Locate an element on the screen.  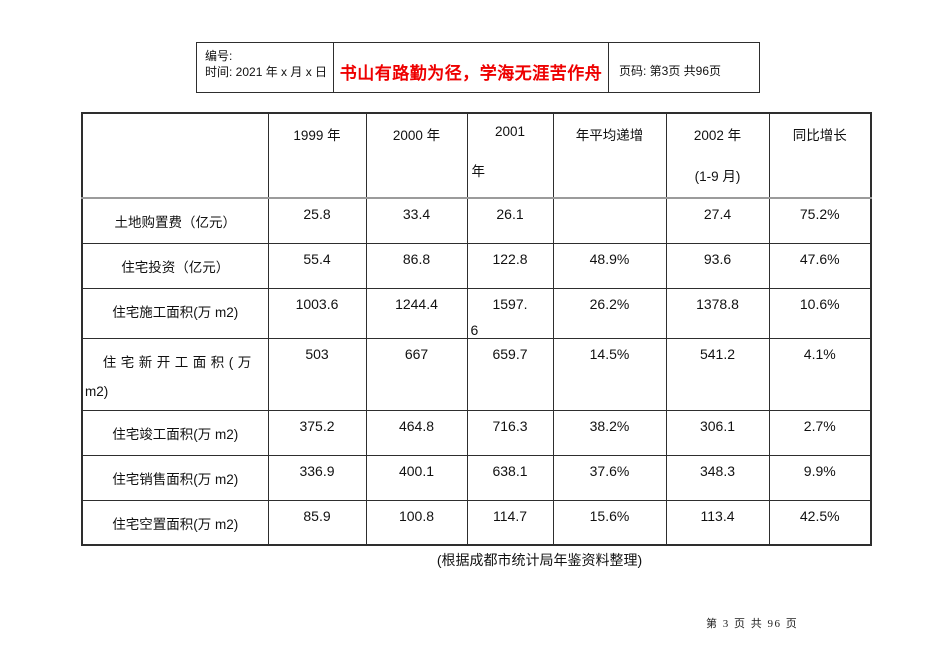
cell-value: 86.8 is located at coordinates (416, 258).